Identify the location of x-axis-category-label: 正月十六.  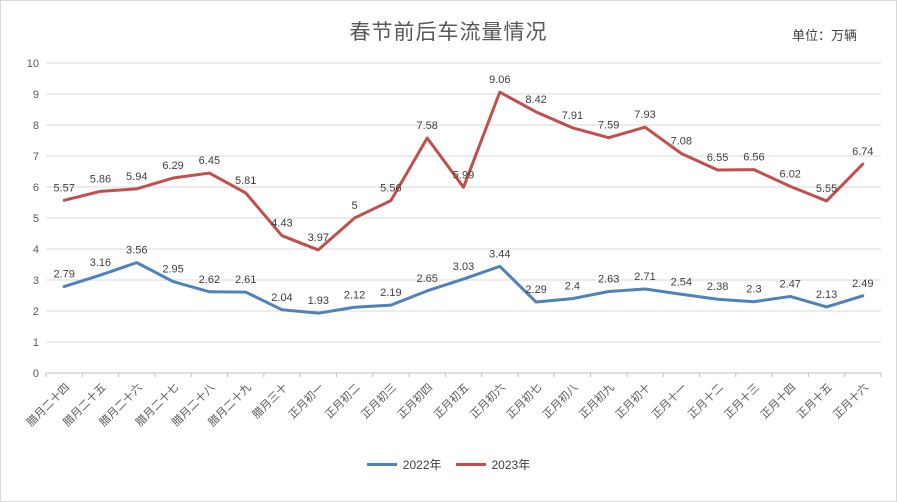
(850, 400).